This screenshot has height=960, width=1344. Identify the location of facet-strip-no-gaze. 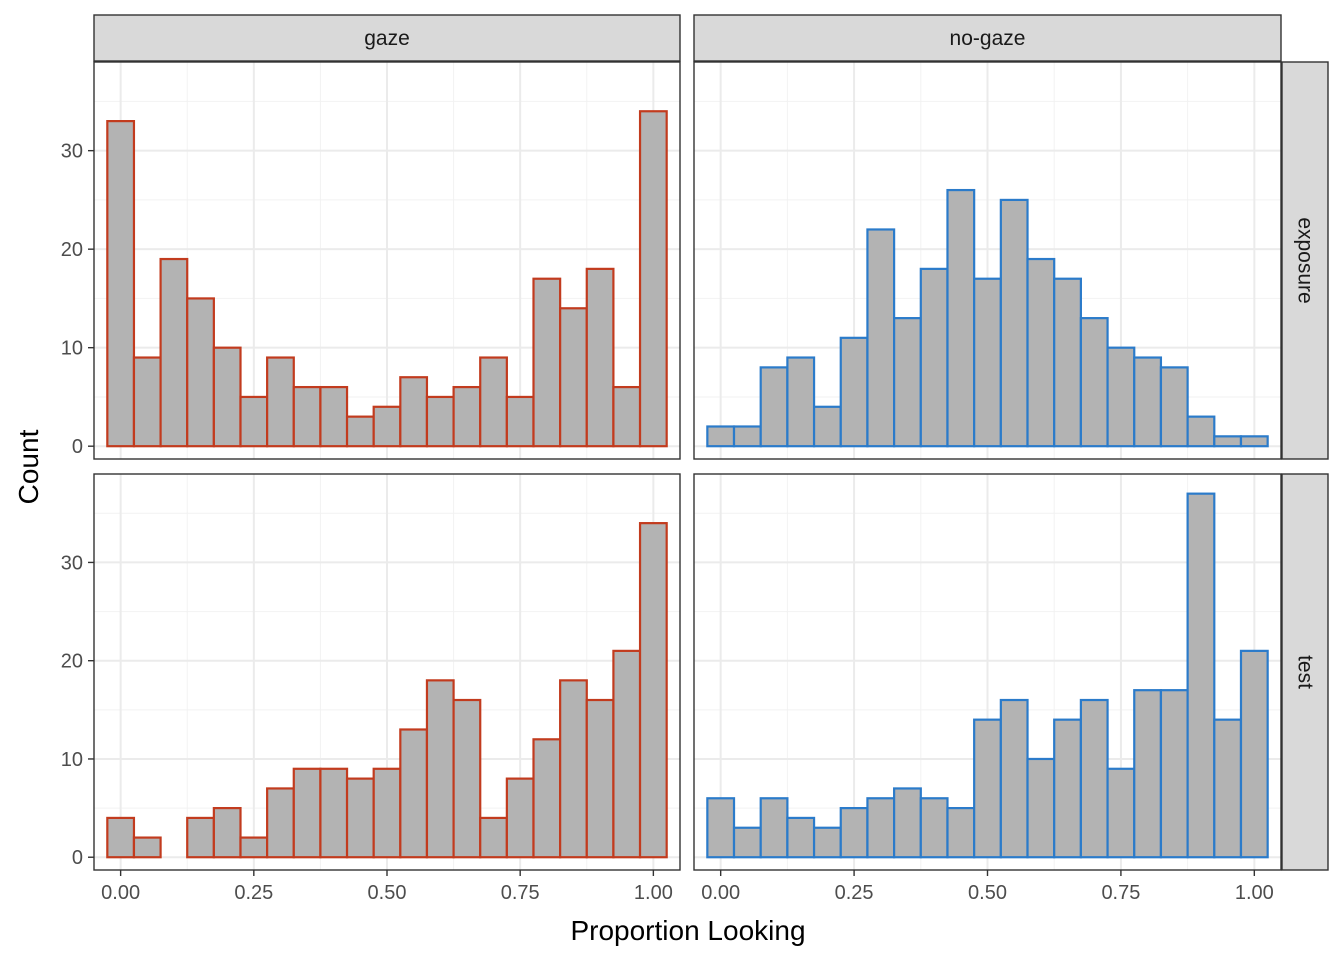
(987, 38).